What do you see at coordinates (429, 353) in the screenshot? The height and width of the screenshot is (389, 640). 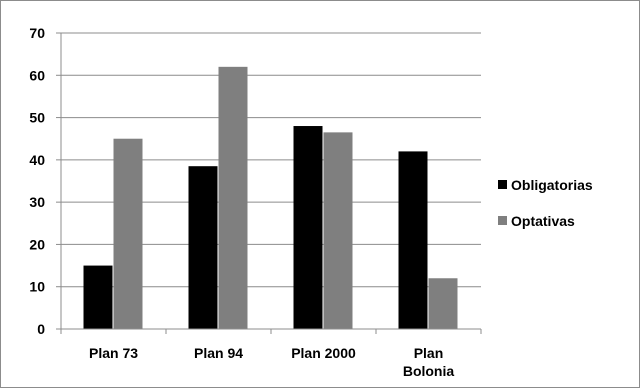 I see `x-tick-label-line: Plan` at bounding box center [429, 353].